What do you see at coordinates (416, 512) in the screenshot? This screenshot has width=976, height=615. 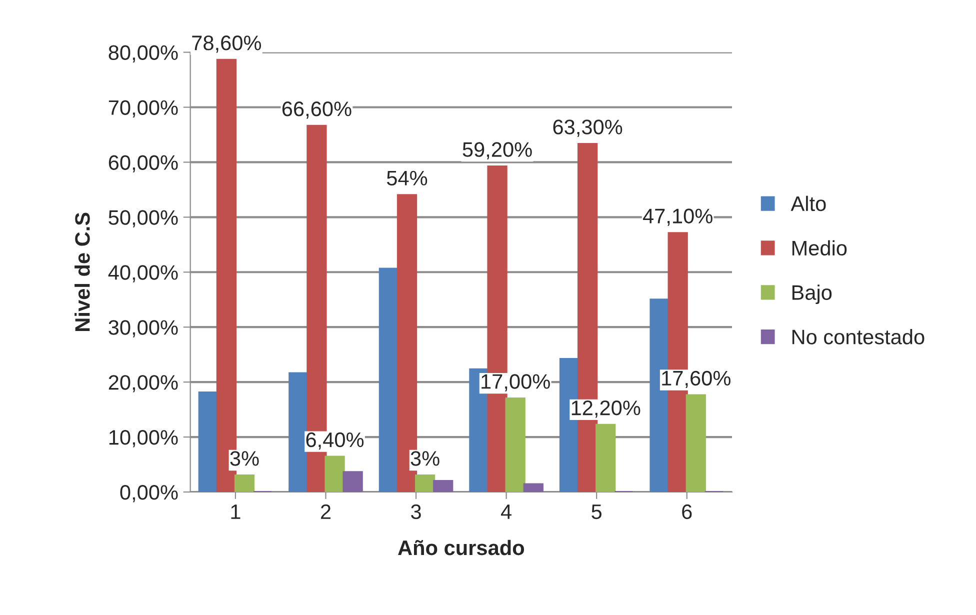 I see `x-tick-label: 3` at bounding box center [416, 512].